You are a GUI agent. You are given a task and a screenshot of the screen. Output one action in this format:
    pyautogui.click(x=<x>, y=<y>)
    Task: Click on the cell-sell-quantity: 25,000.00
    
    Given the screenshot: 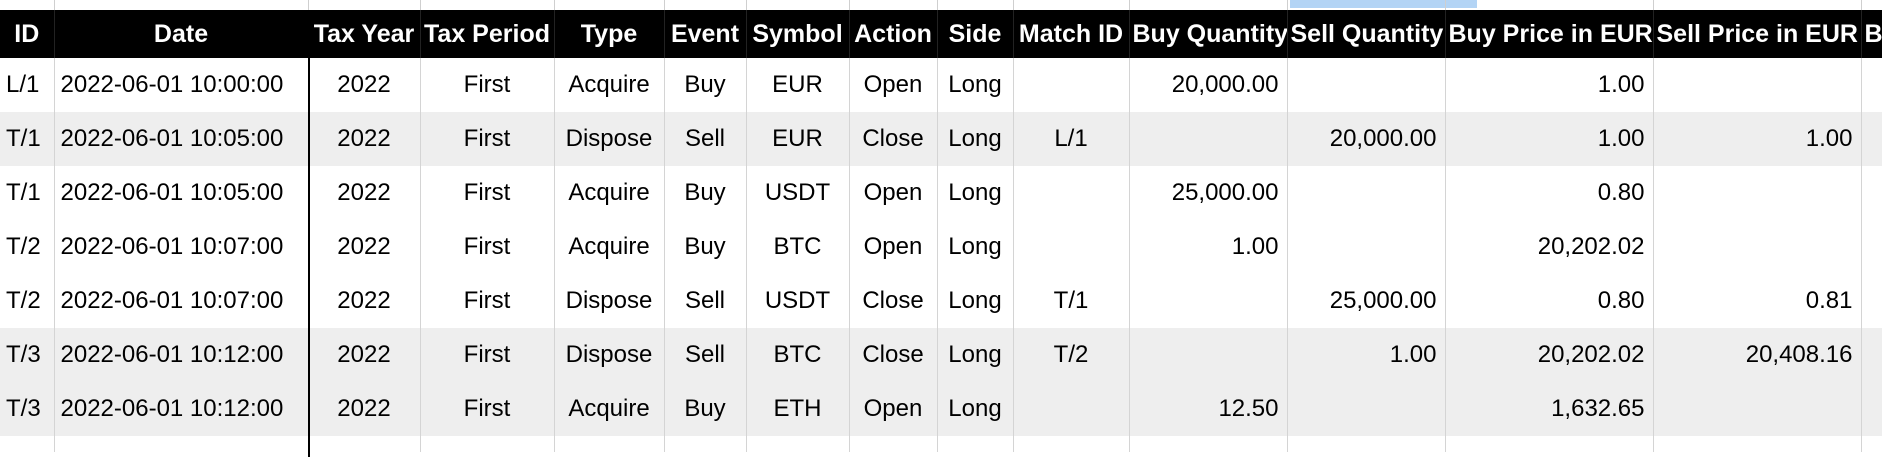 What is the action you would take?
    pyautogui.click(x=1366, y=301)
    